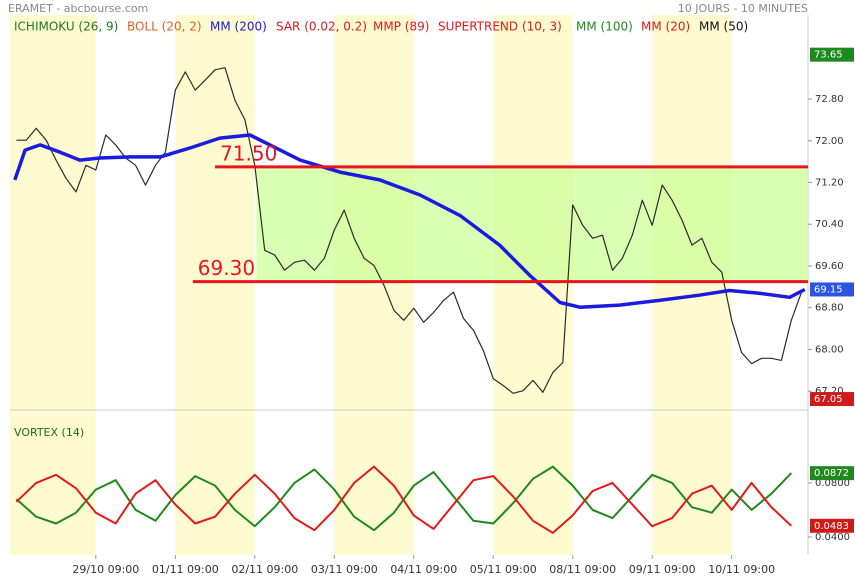  What do you see at coordinates (164, 27) in the screenshot?
I see `legend-item: BOLL (20, 2)` at bounding box center [164, 27].